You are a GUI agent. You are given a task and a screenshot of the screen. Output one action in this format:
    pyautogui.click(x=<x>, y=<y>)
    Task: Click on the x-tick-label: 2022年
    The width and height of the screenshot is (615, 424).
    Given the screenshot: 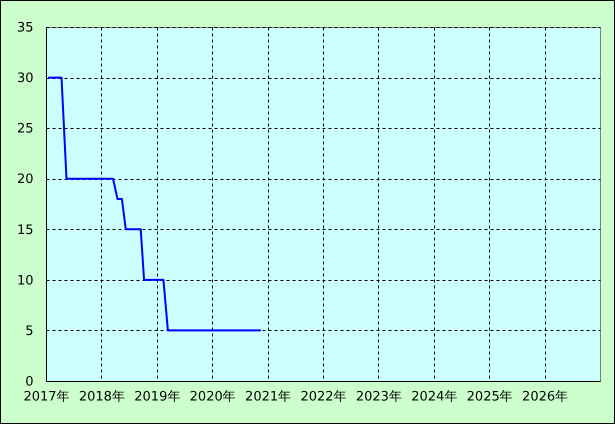 What is the action you would take?
    pyautogui.click(x=323, y=397)
    